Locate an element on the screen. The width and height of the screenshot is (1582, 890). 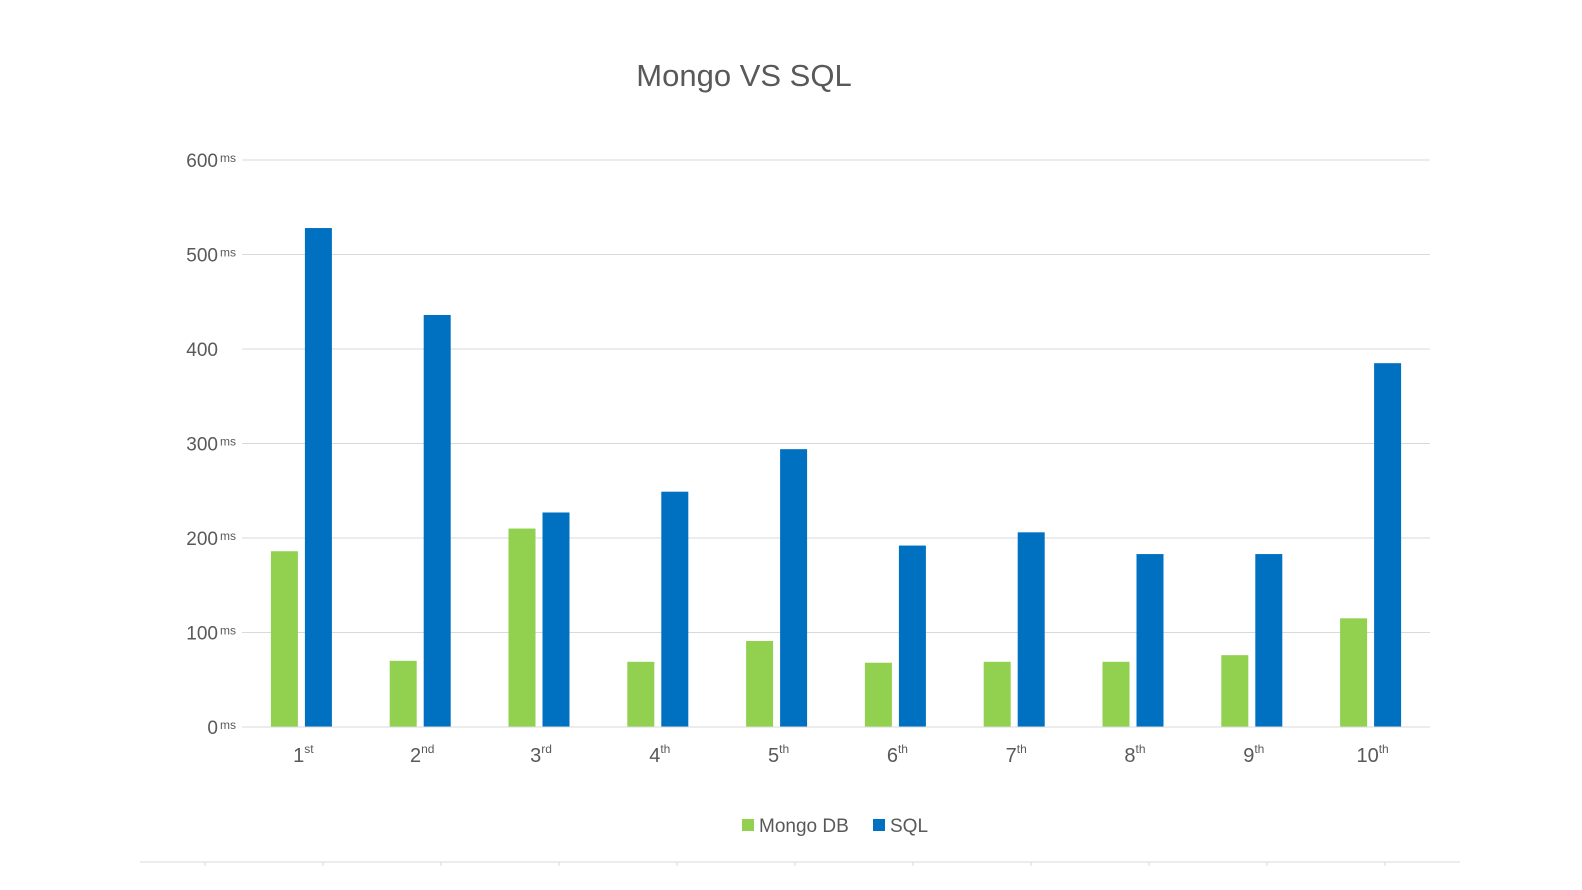
legend-swatch-mongo-db is located at coordinates (748, 825).